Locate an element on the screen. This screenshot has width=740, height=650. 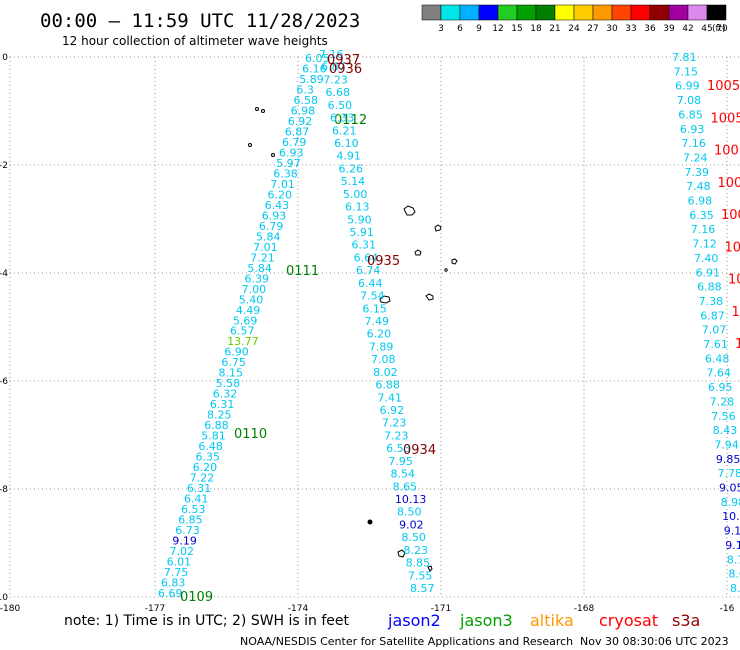
wave-height-label: 5.14 is located at coordinates (353, 181).